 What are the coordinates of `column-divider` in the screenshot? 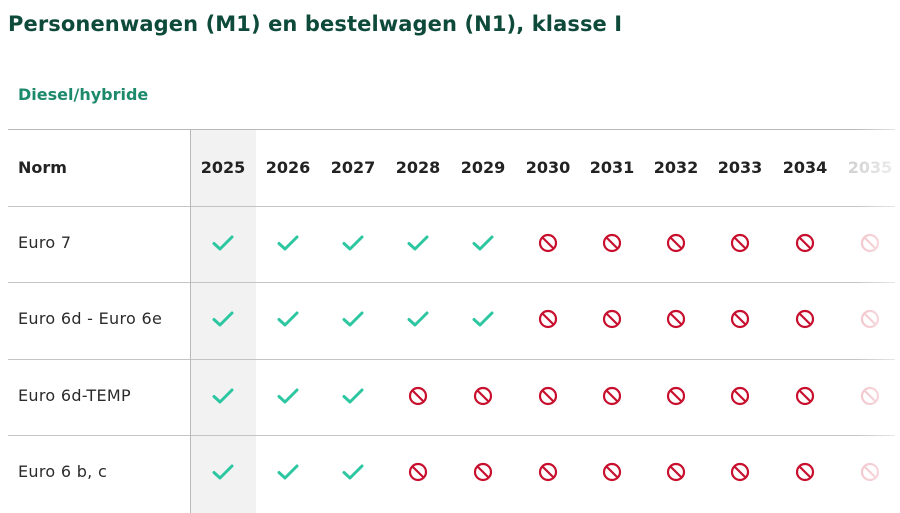 It's located at (190, 321).